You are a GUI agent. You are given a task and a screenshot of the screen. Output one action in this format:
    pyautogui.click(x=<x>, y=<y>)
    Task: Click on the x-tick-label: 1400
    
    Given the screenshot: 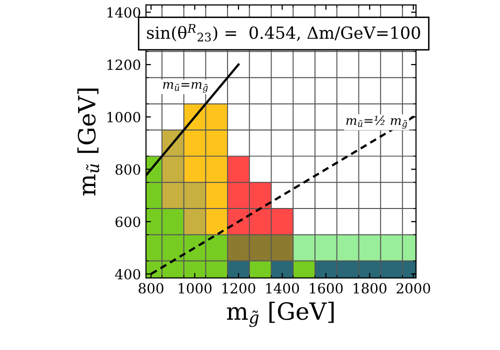 What is the action you would take?
    pyautogui.click(x=282, y=288)
    